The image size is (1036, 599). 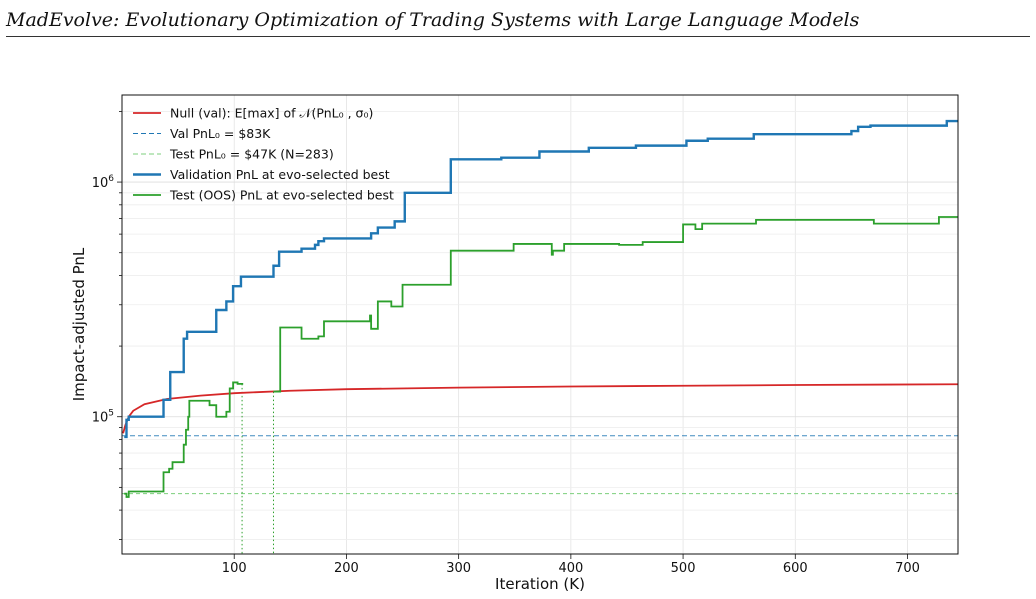 I want to click on legend-label-test-base: Test PnL₀ = $47K (N=283), so click(x=251, y=154).